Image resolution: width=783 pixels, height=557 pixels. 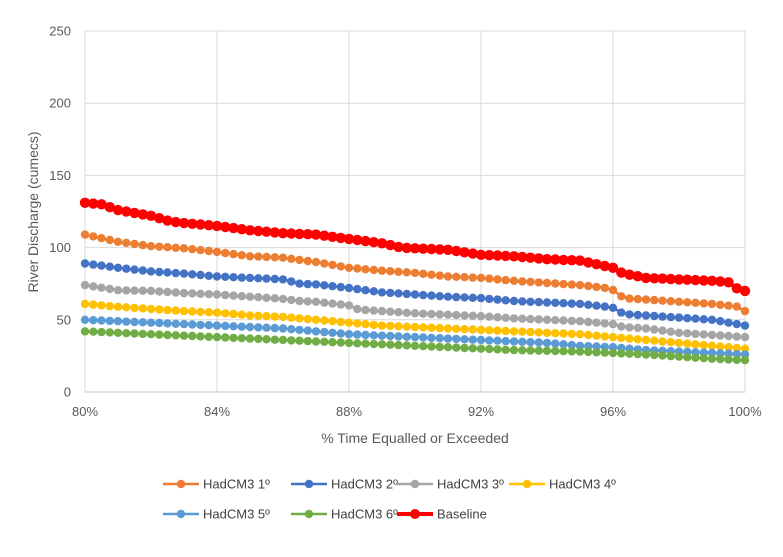 I want to click on legend-item: Baseline, so click(x=442, y=514).